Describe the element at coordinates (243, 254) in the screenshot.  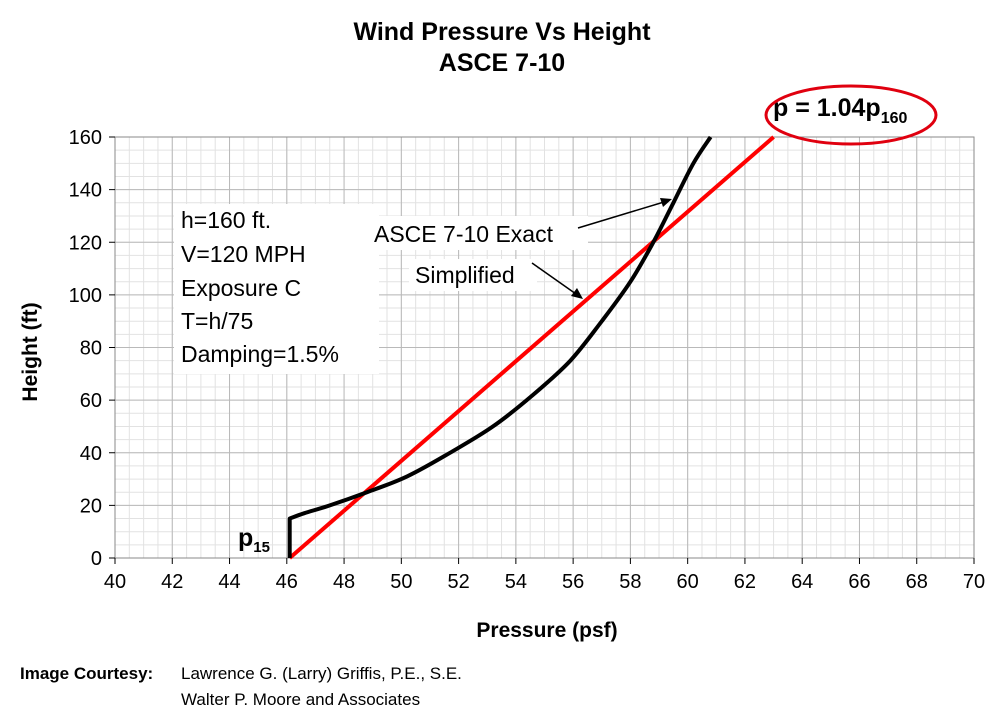
I see `info-line: V=120 MPH` at that location.